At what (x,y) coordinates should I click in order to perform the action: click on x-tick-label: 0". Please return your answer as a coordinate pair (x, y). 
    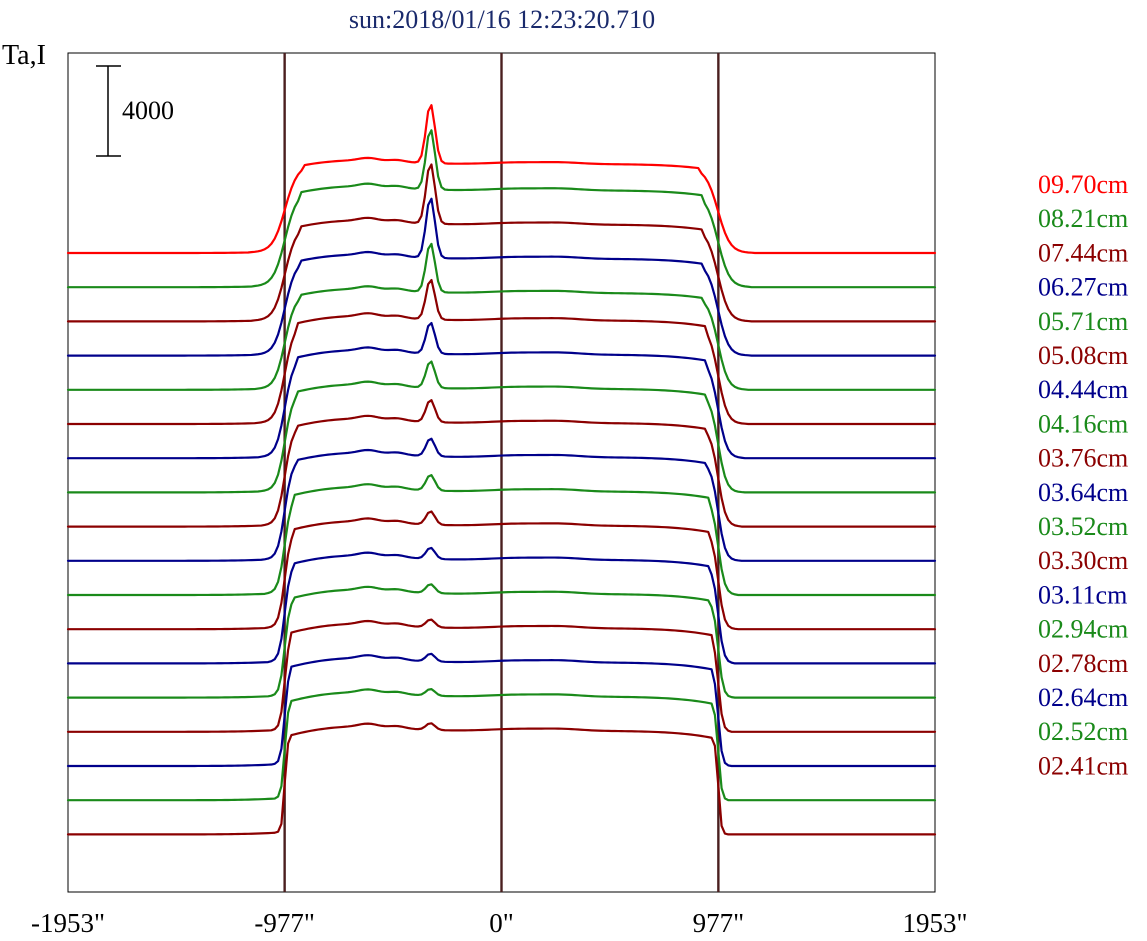
    Looking at the image, I should click on (501, 923).